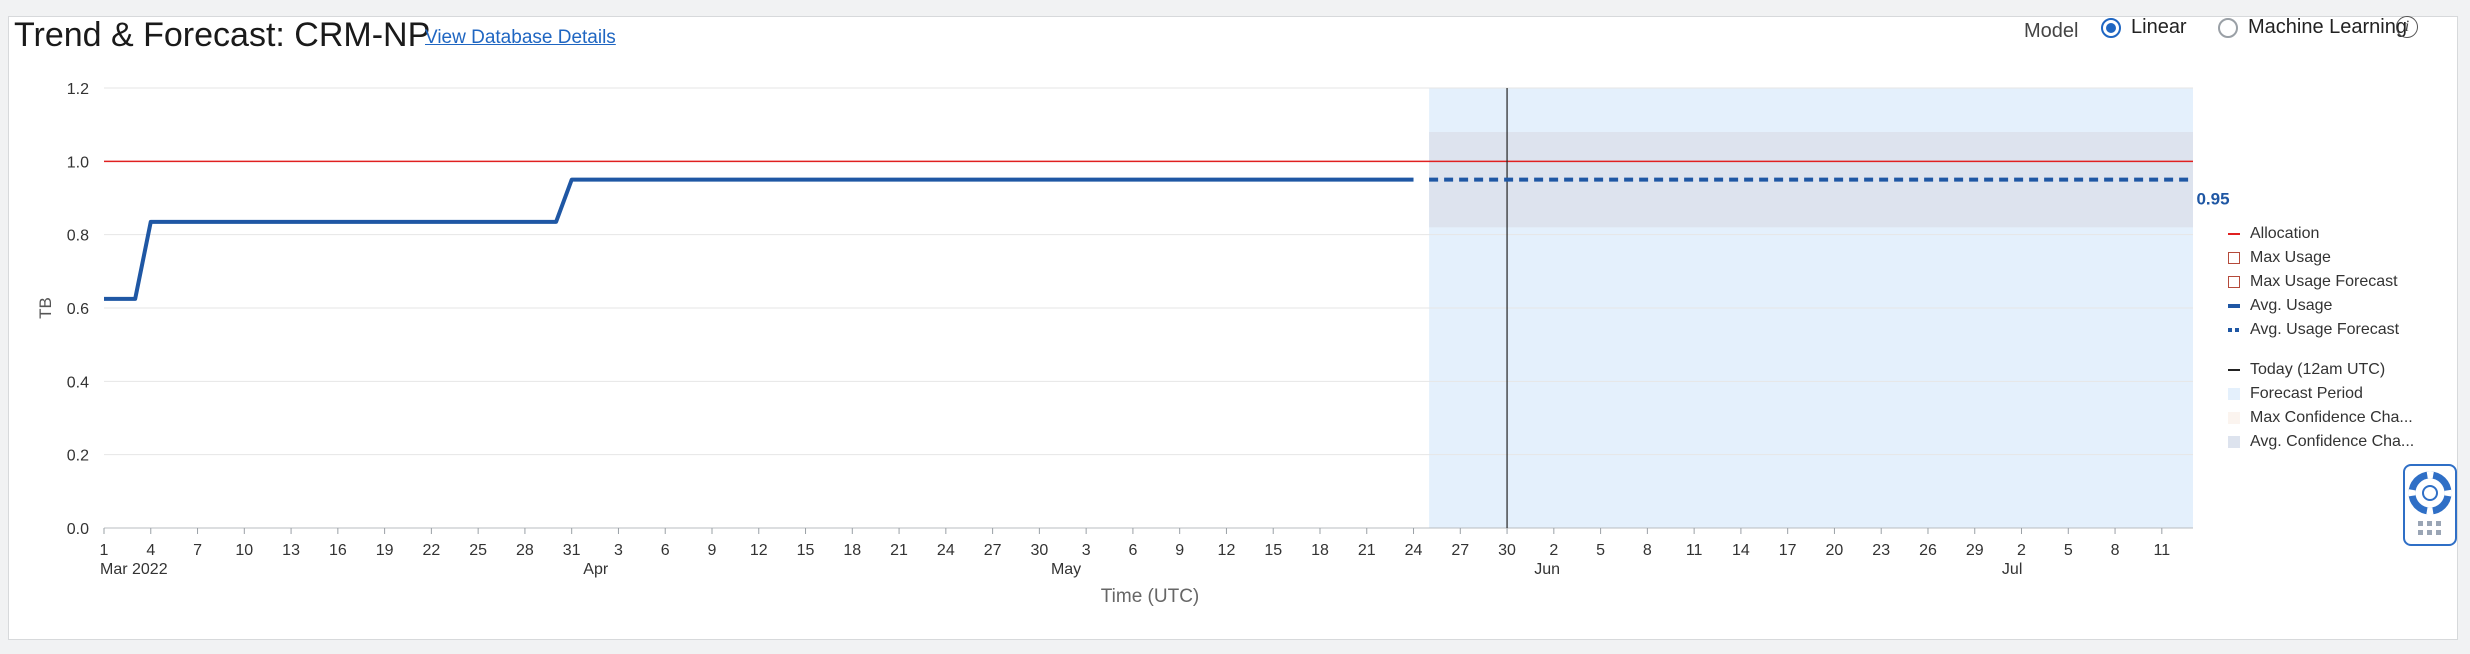 This screenshot has height=654, width=2470. What do you see at coordinates (596, 569) in the screenshot?
I see `x-month-label: Apr` at bounding box center [596, 569].